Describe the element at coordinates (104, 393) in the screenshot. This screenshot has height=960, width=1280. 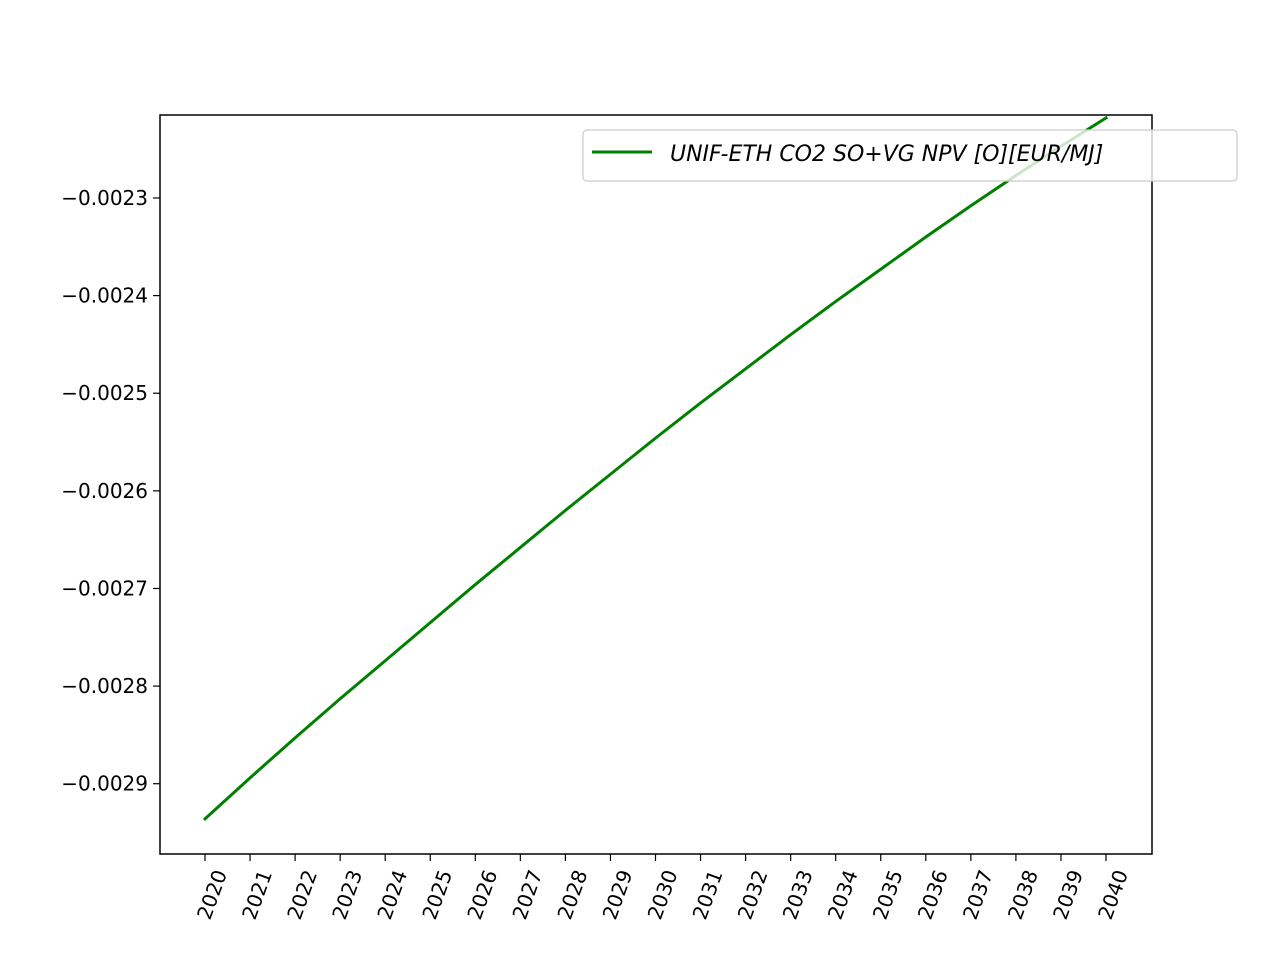
I see `y-tick-label: −0.0025` at that location.